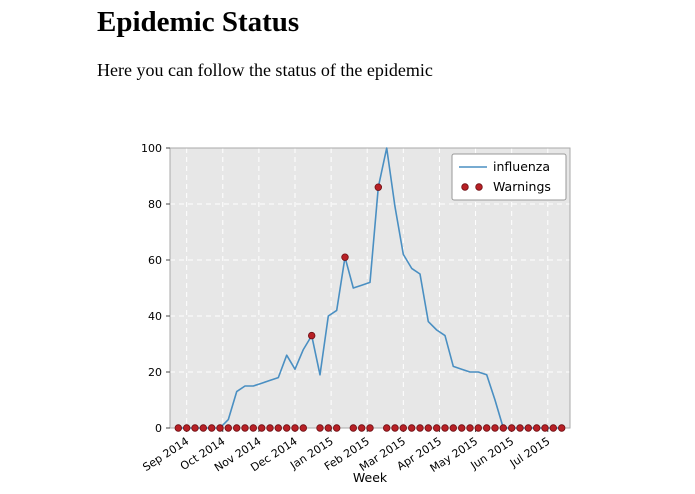 The height and width of the screenshot is (494, 695). What do you see at coordinates (529, 453) in the screenshot?
I see `x-tick-label: Jul 2015` at bounding box center [529, 453].